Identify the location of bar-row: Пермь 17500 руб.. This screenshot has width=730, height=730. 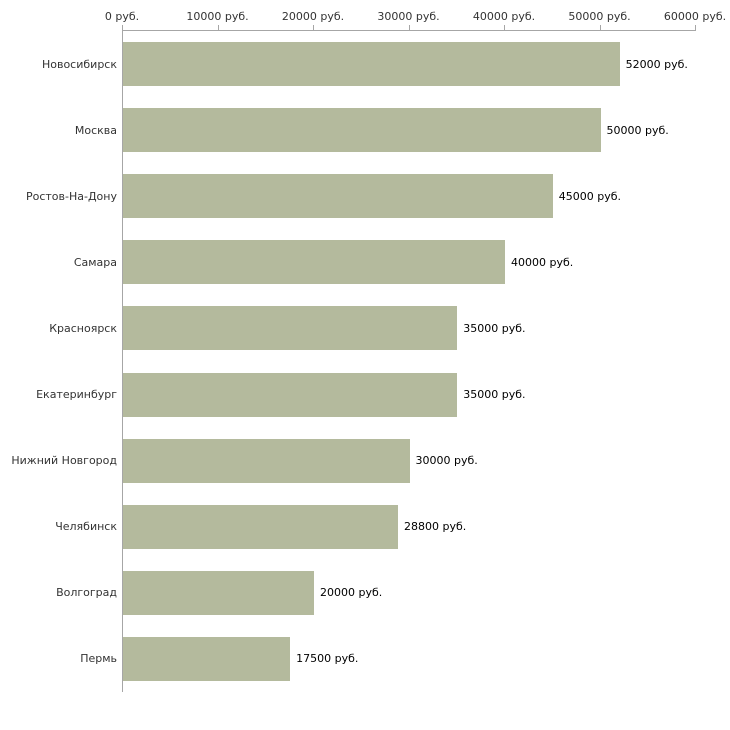
(365, 659).